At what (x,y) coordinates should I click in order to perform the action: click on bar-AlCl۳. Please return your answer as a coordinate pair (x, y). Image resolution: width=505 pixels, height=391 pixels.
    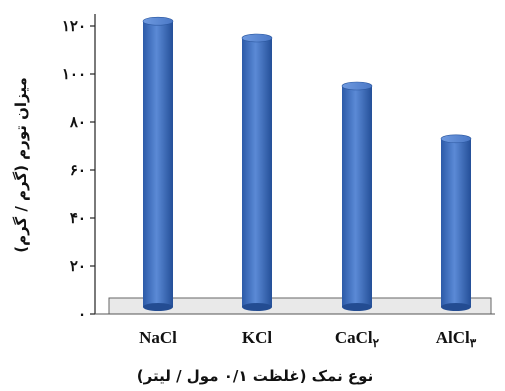
    Looking at the image, I should click on (456, 222).